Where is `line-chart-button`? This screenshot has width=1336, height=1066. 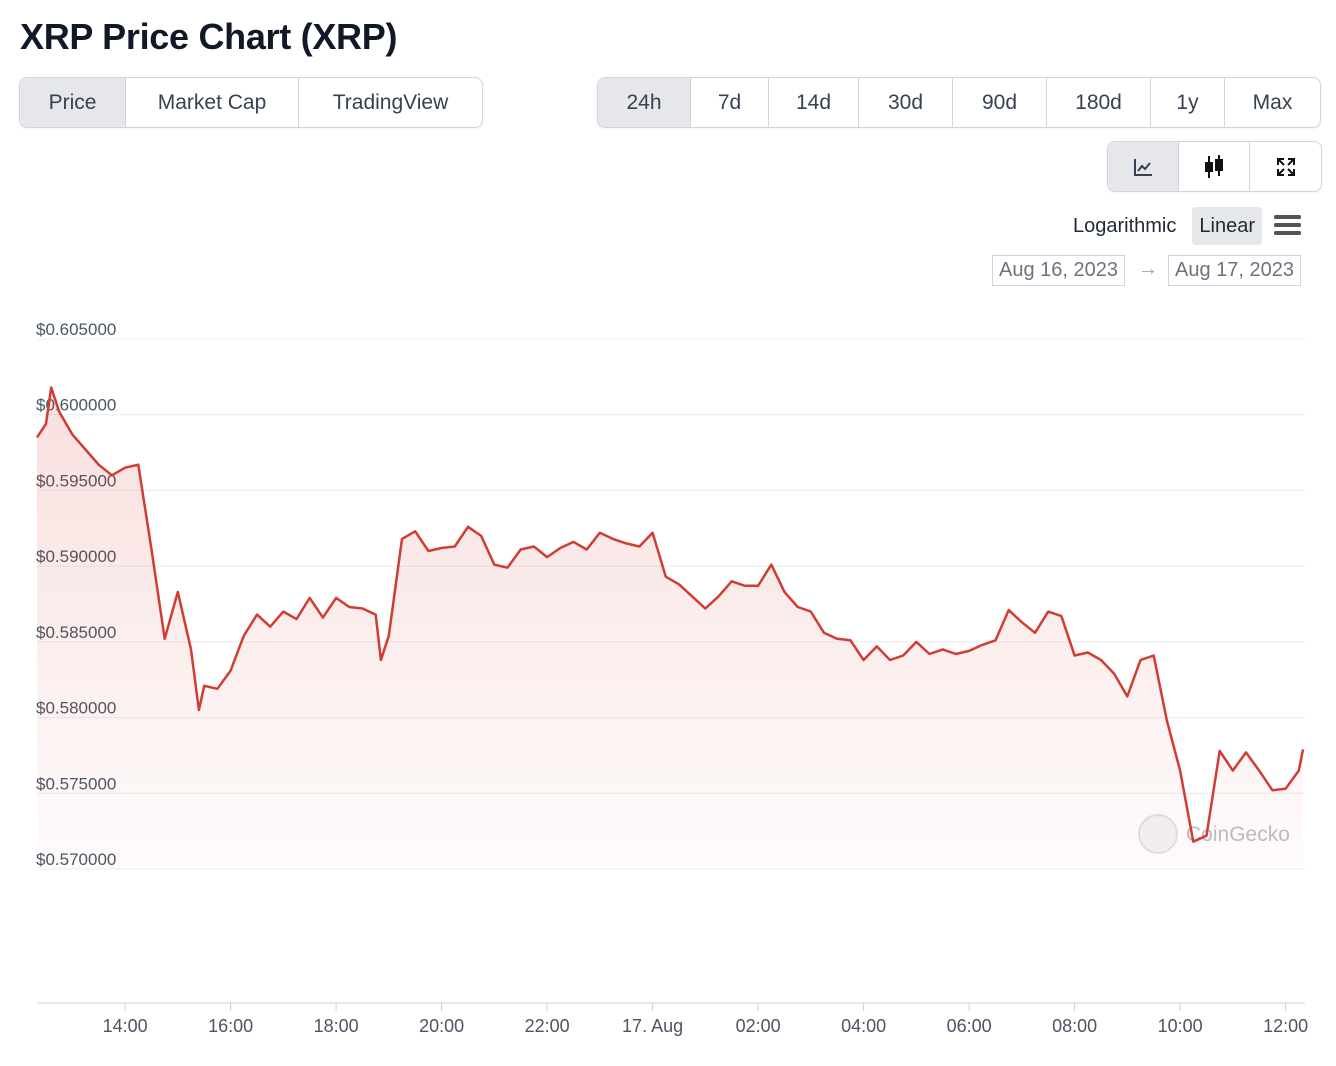
line-chart-button is located at coordinates (1143, 166).